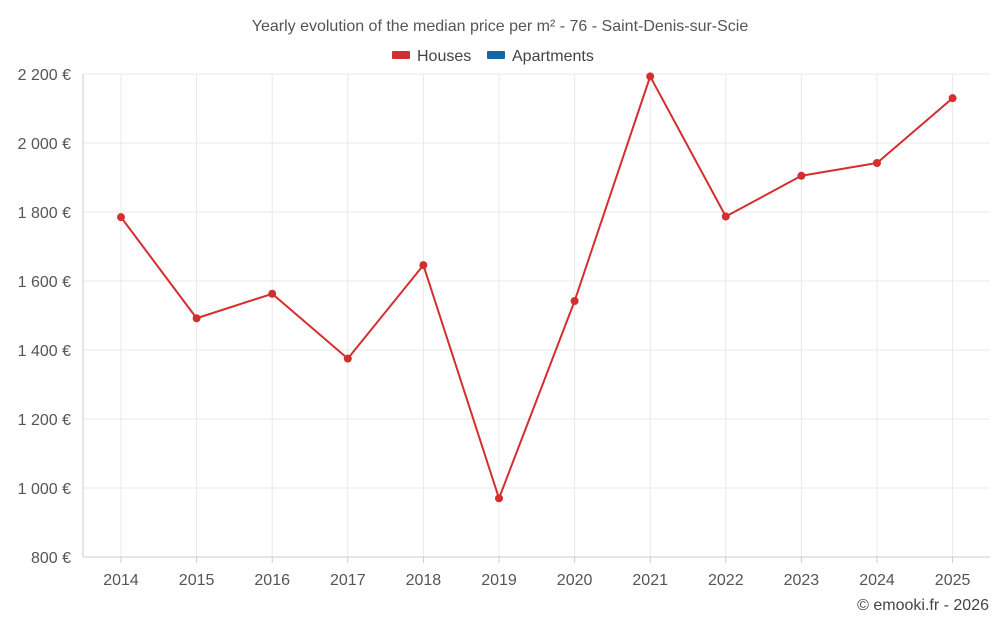 The height and width of the screenshot is (625, 1000). Describe the element at coordinates (499, 580) in the screenshot. I see `x-tick-label: 2019` at that location.